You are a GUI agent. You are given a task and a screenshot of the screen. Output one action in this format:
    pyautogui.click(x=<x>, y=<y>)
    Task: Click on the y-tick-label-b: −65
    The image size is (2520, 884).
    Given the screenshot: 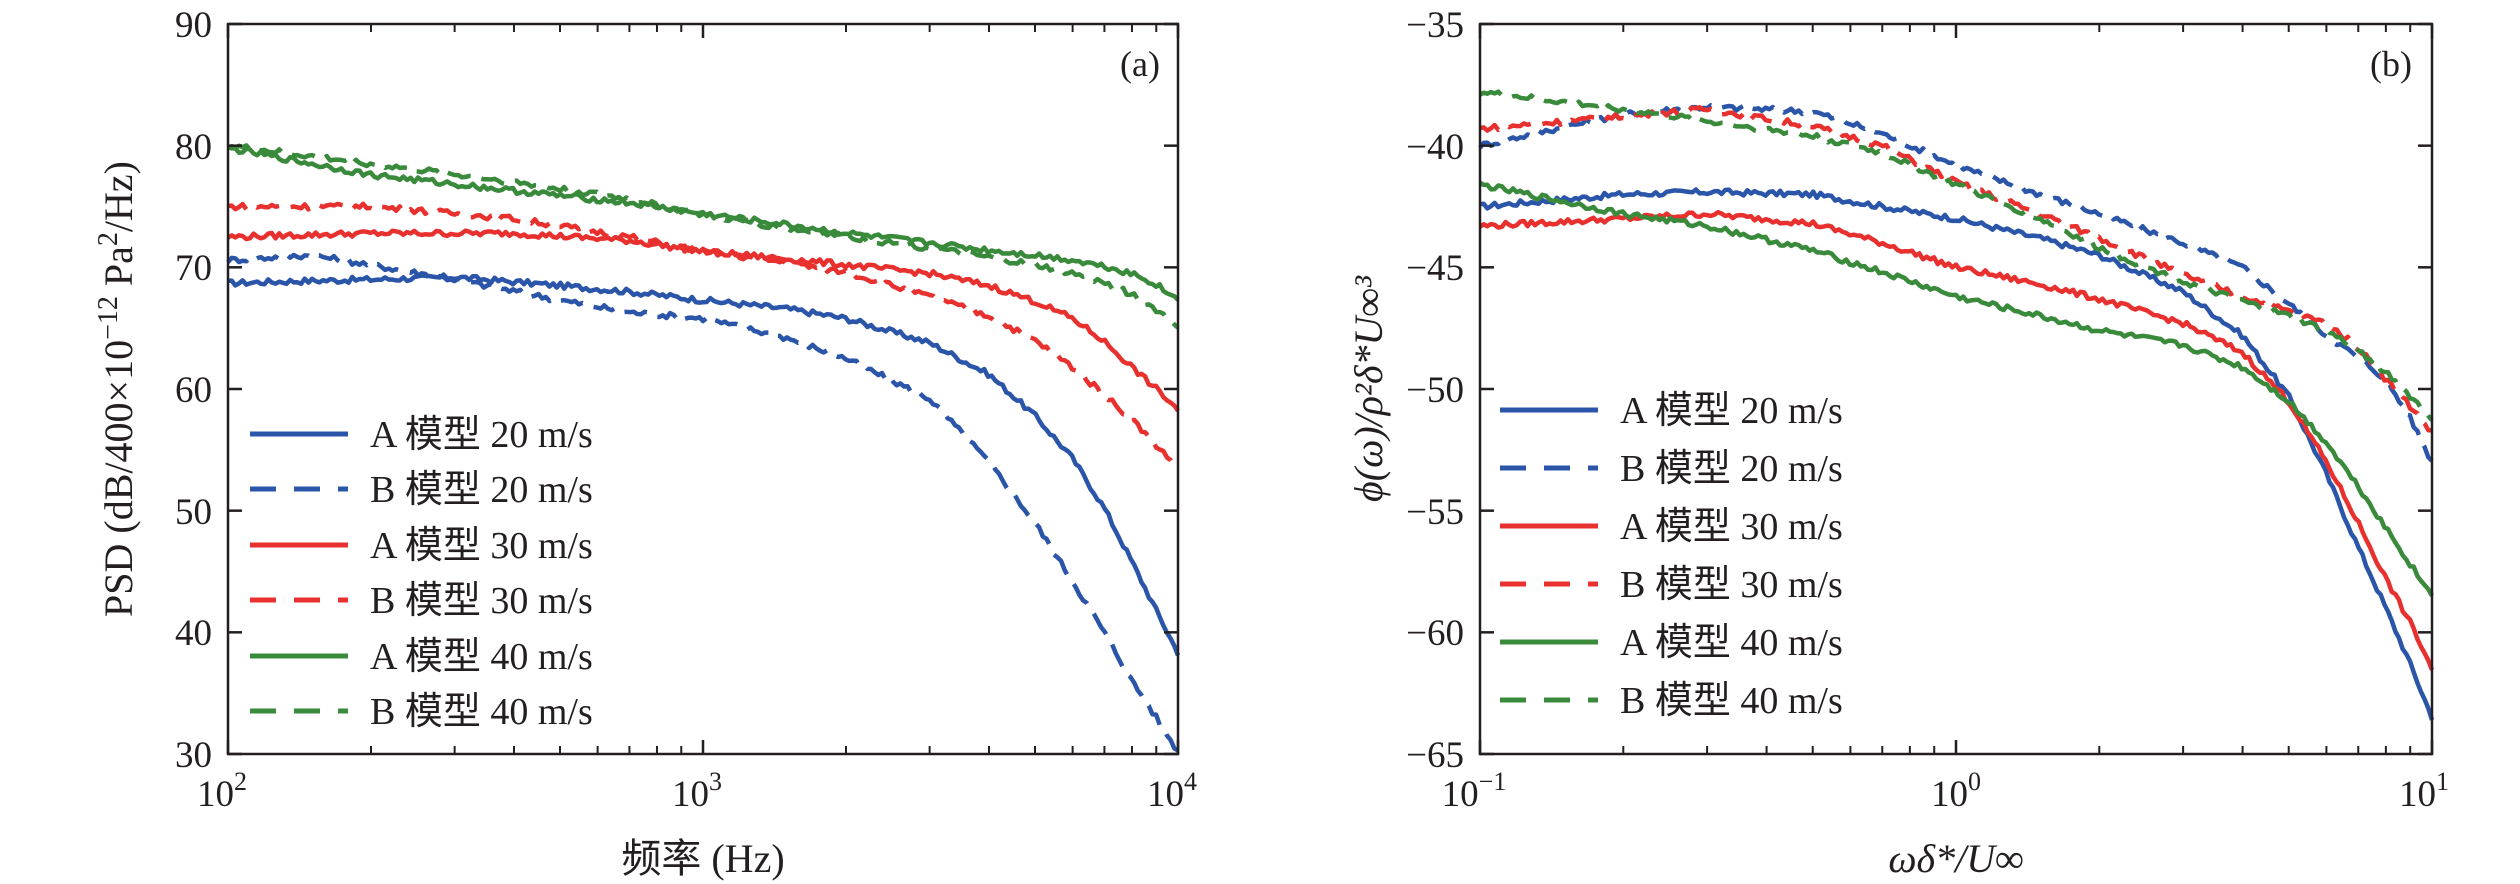 What is the action you would take?
    pyautogui.click(x=1435, y=755)
    